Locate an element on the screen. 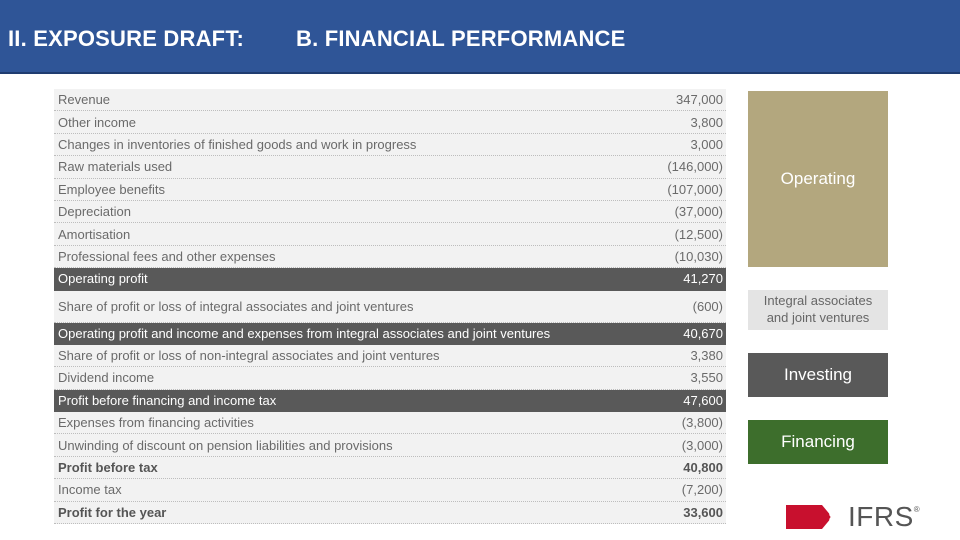  row-label: Profit before tax is located at coordinates (108, 468).